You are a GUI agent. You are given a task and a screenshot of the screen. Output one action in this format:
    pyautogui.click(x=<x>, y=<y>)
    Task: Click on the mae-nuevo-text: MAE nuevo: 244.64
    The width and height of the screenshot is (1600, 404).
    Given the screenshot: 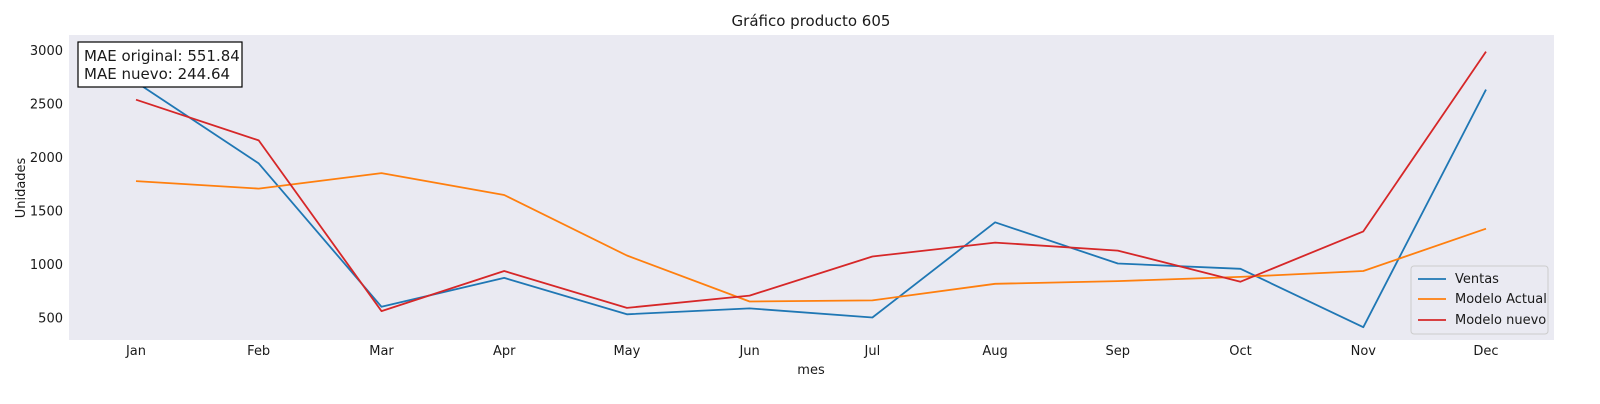 What is the action you would take?
    pyautogui.click(x=157, y=74)
    